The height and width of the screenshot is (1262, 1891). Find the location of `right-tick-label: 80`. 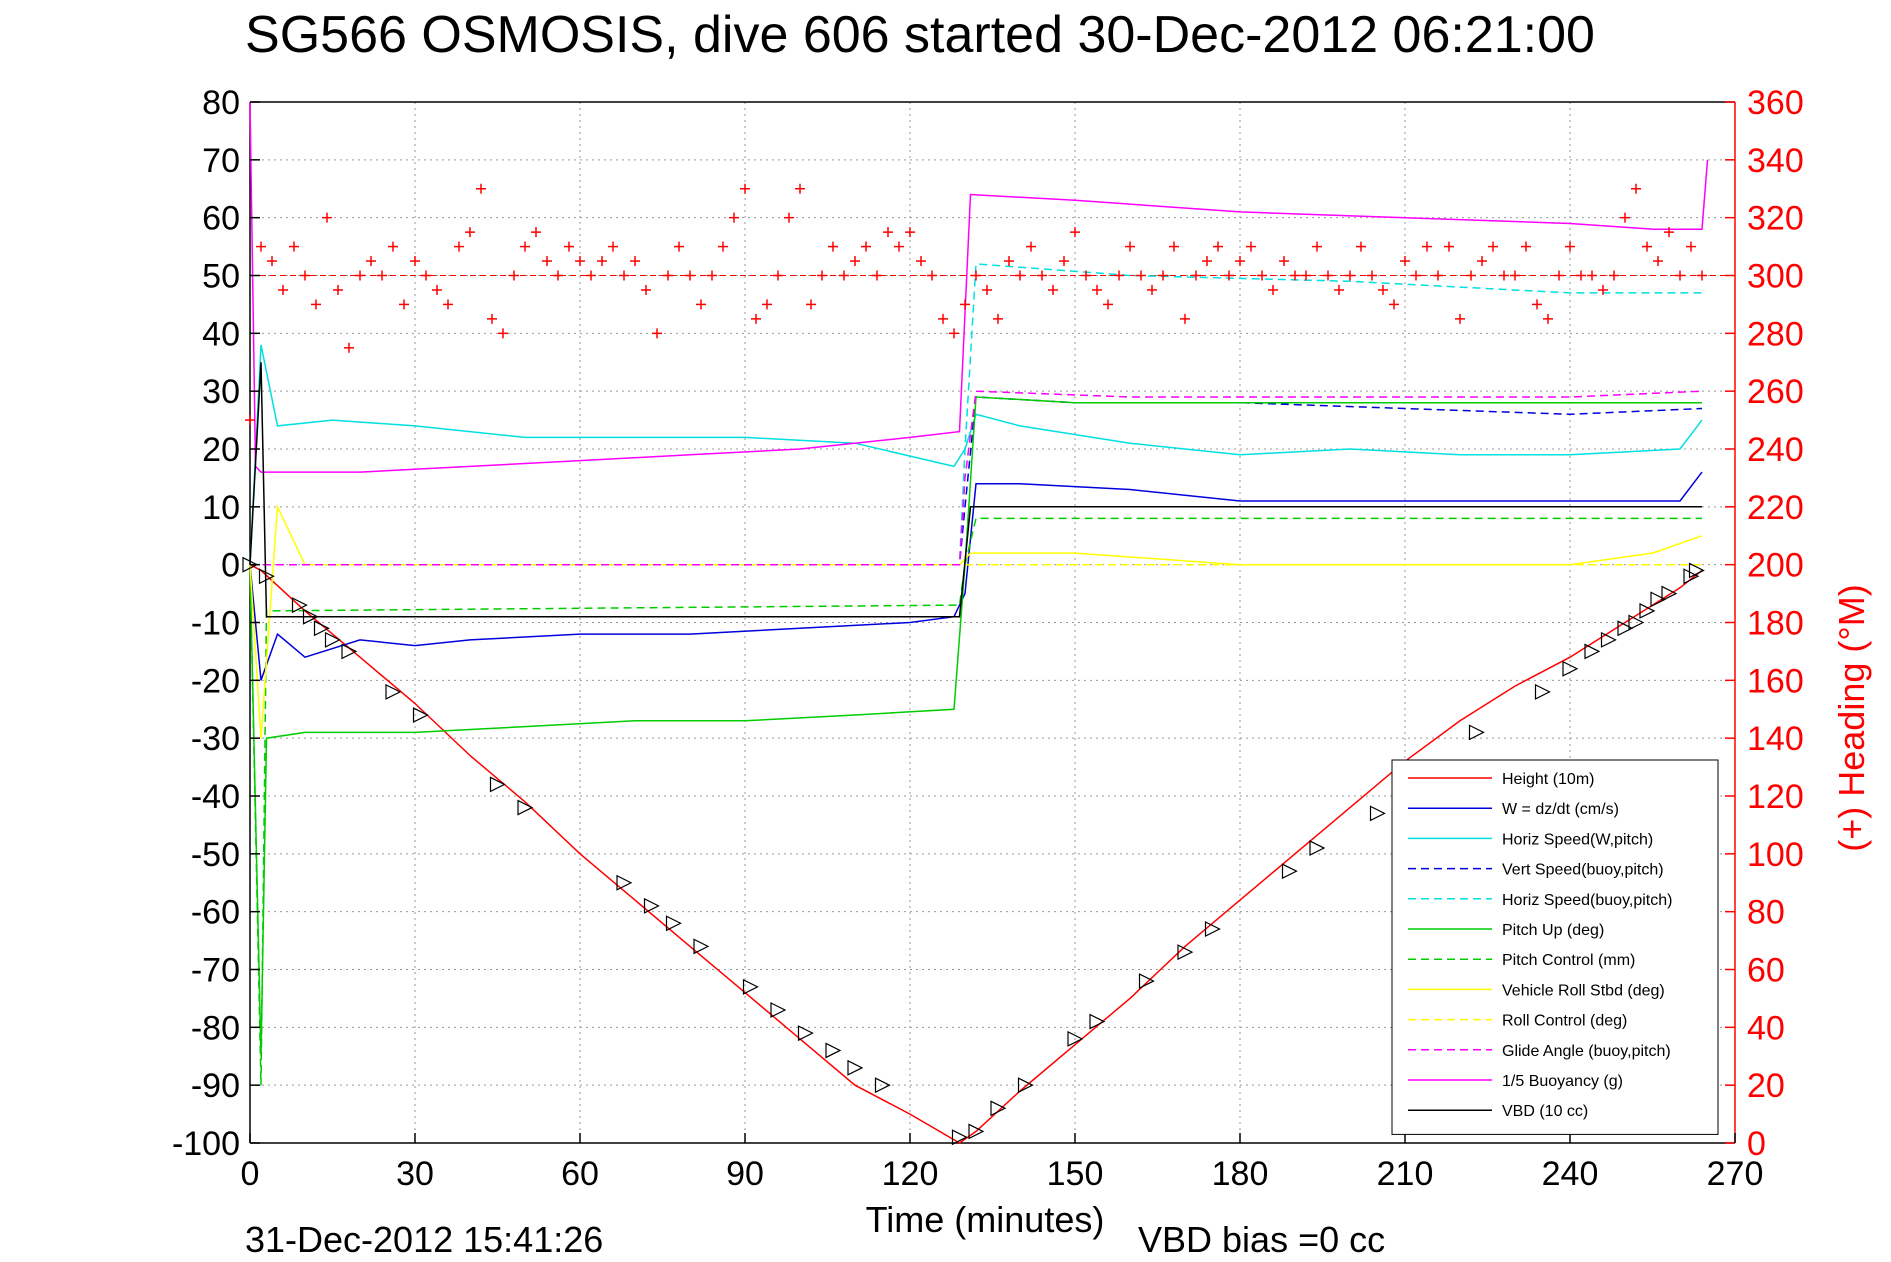

right-tick-label: 80 is located at coordinates (1766, 913).